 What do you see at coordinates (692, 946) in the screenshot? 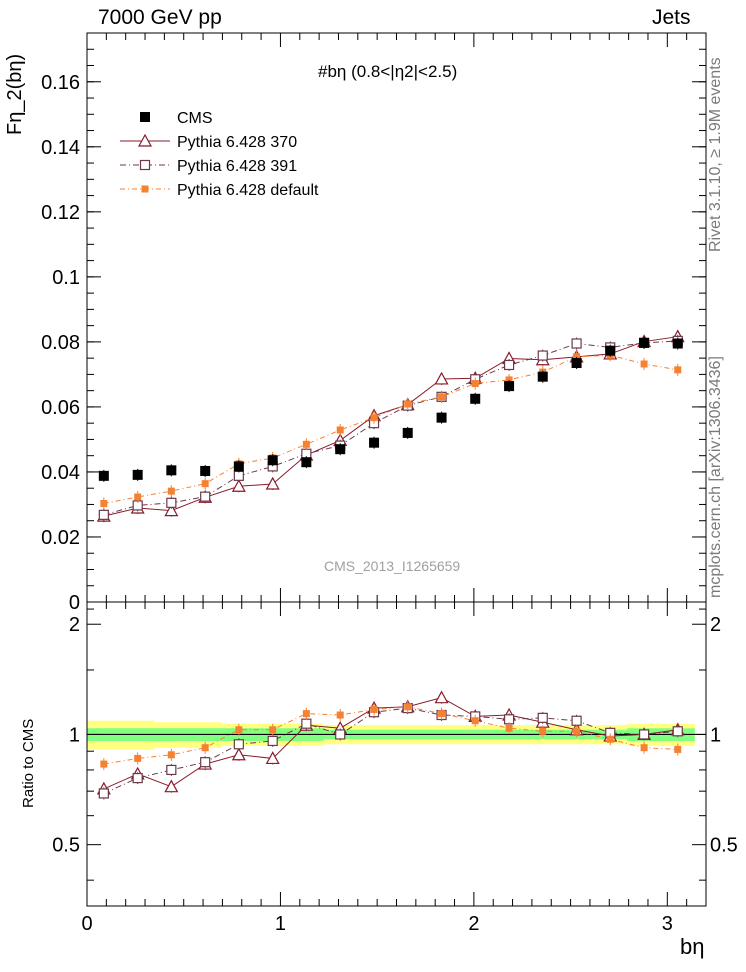
I see `x-axis-label: bη` at bounding box center [692, 946].